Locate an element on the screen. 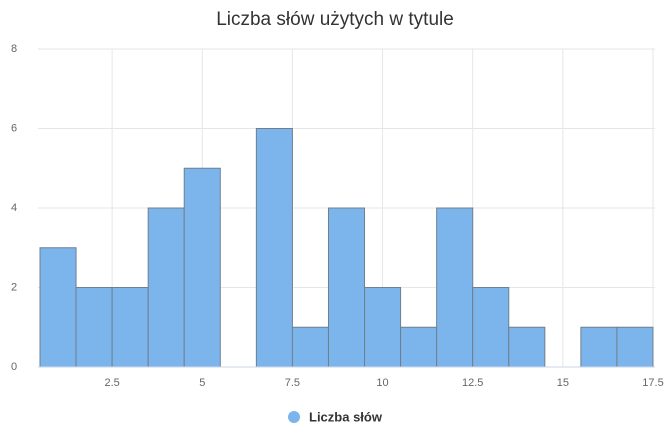 The image size is (670, 447). x-tick-label: 2.5 is located at coordinates (111, 383).